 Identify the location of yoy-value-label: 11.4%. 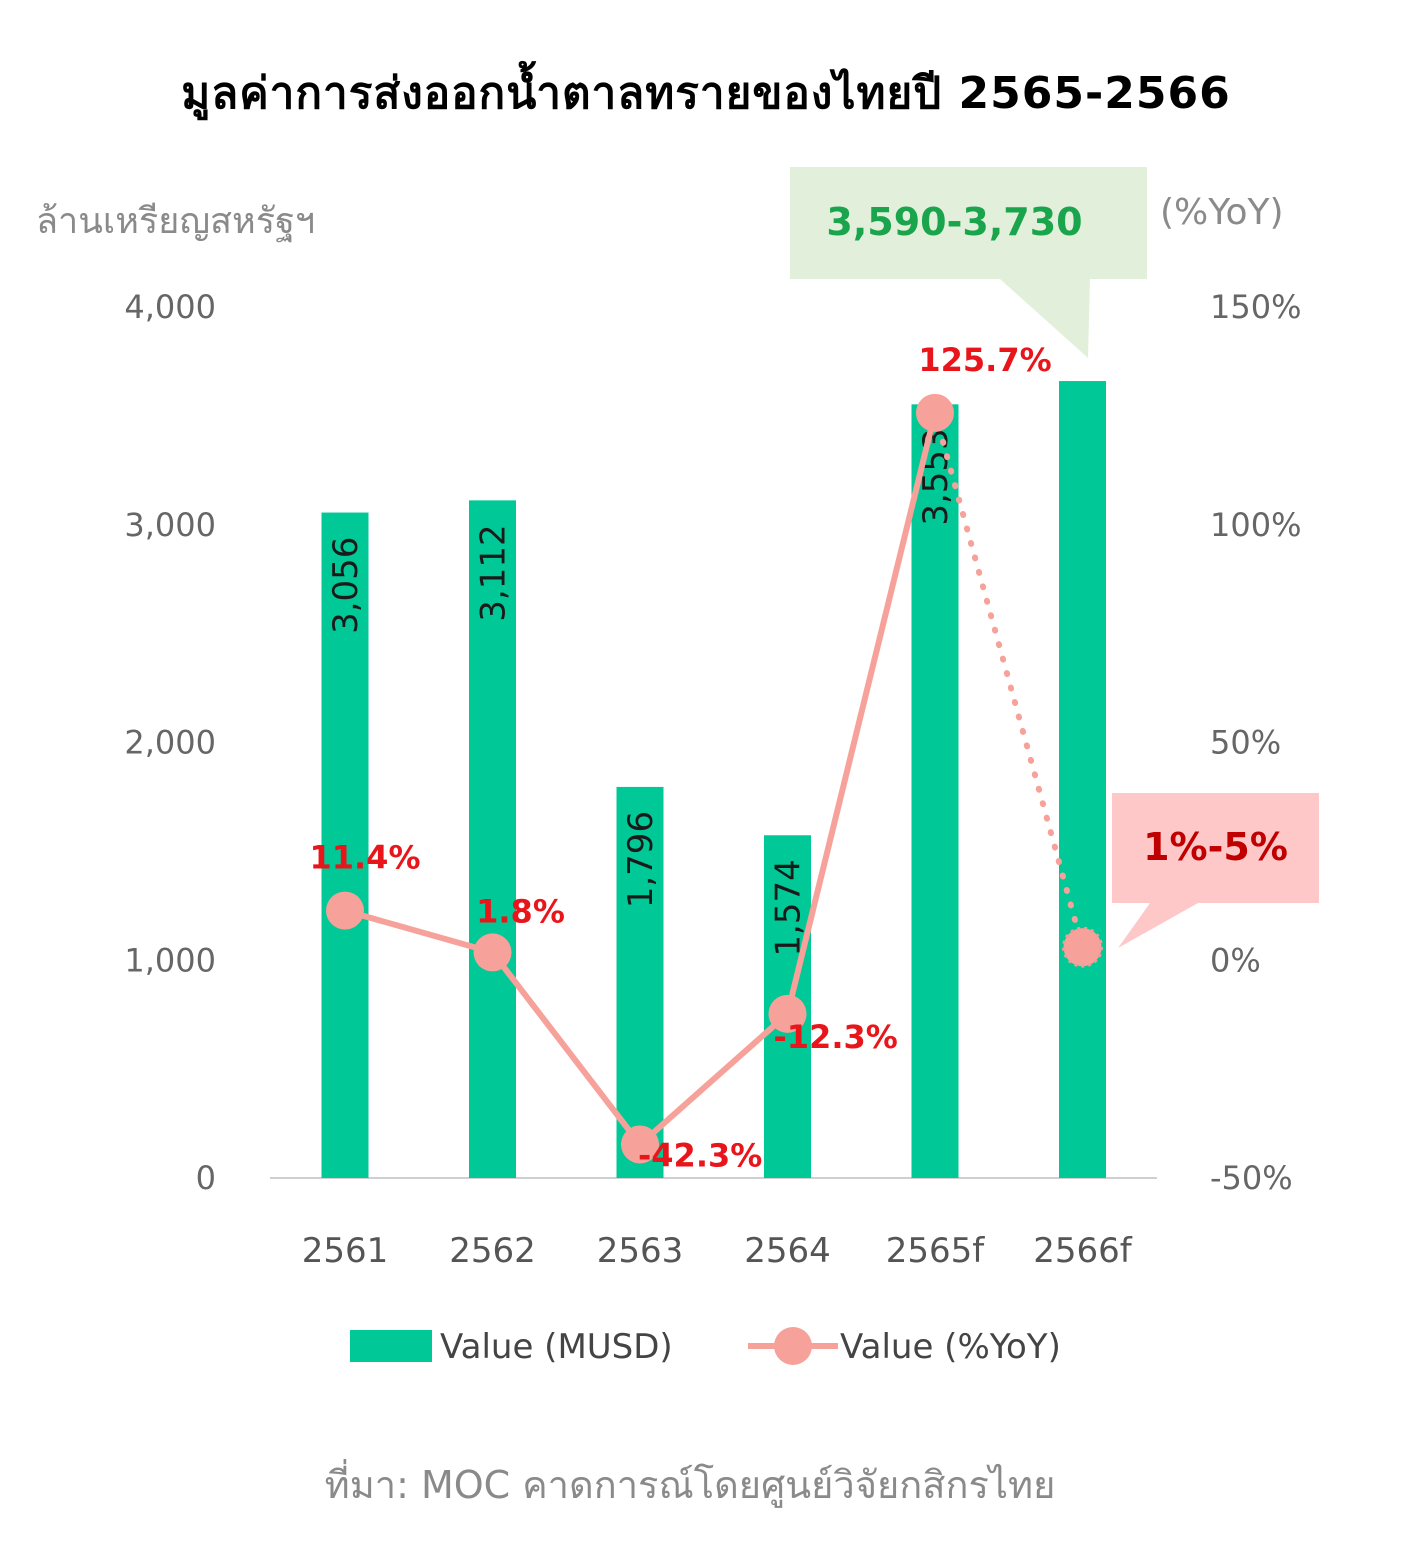
(364, 858).